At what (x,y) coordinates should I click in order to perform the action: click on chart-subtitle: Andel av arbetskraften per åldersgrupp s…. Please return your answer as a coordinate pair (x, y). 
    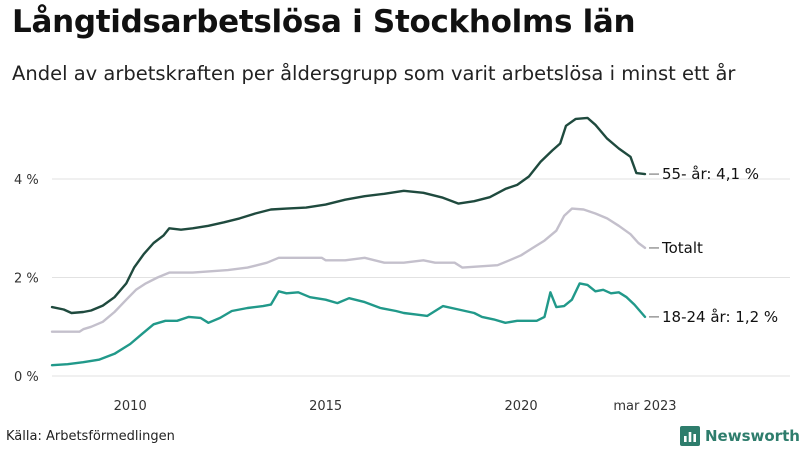
    Looking at the image, I should click on (374, 73).